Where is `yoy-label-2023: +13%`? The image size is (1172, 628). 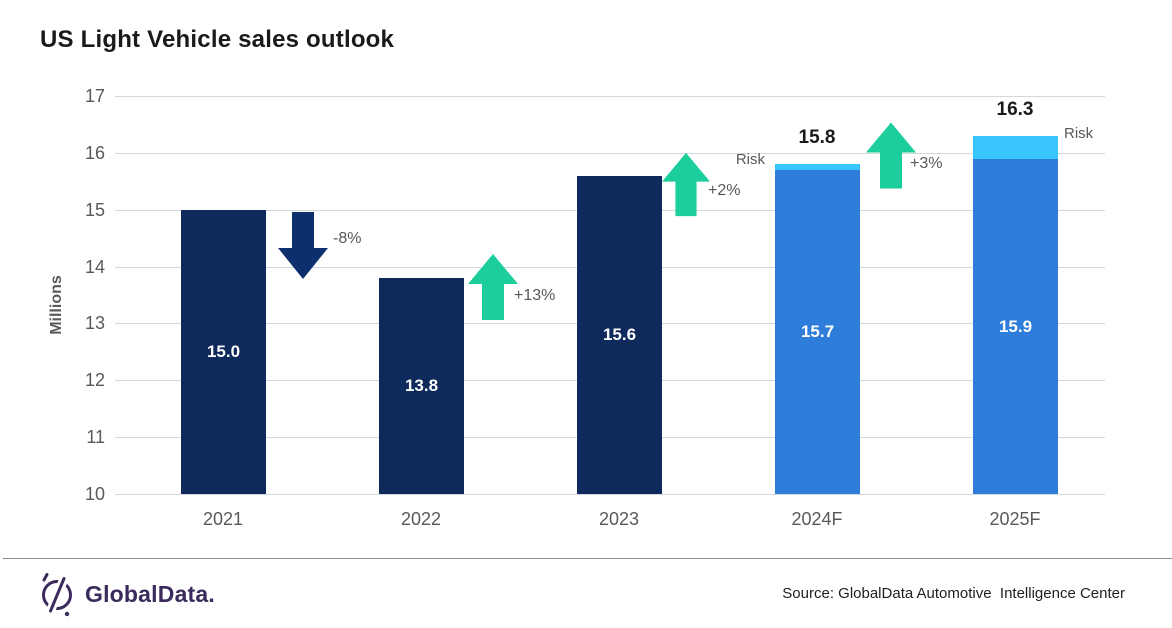
yoy-label-2023: +13% is located at coordinates (535, 295).